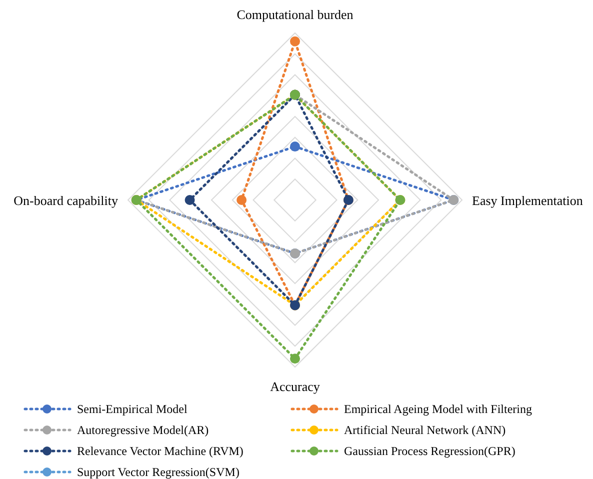  Describe the element at coordinates (295, 386) in the screenshot. I see `spoke-label: Accuracy` at that location.